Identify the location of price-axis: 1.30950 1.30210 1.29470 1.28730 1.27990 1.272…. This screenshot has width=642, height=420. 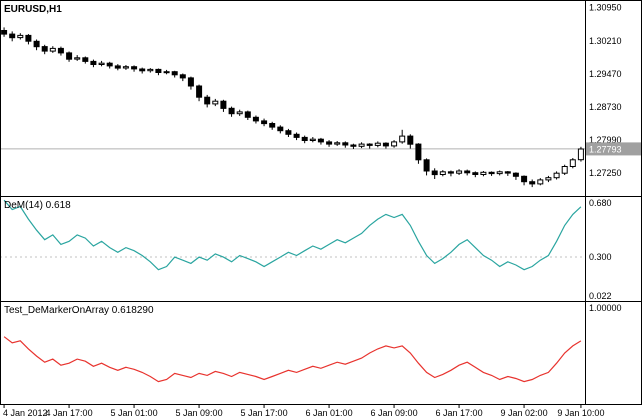
(605, 90).